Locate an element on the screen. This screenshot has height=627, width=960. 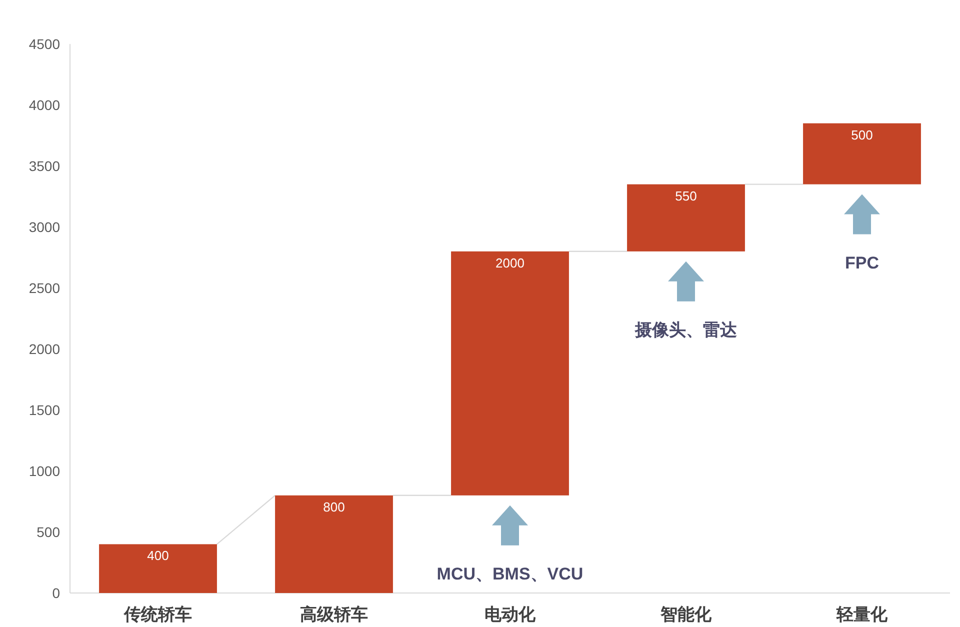
x-tick-label: 传统轿车 is located at coordinates (157, 614).